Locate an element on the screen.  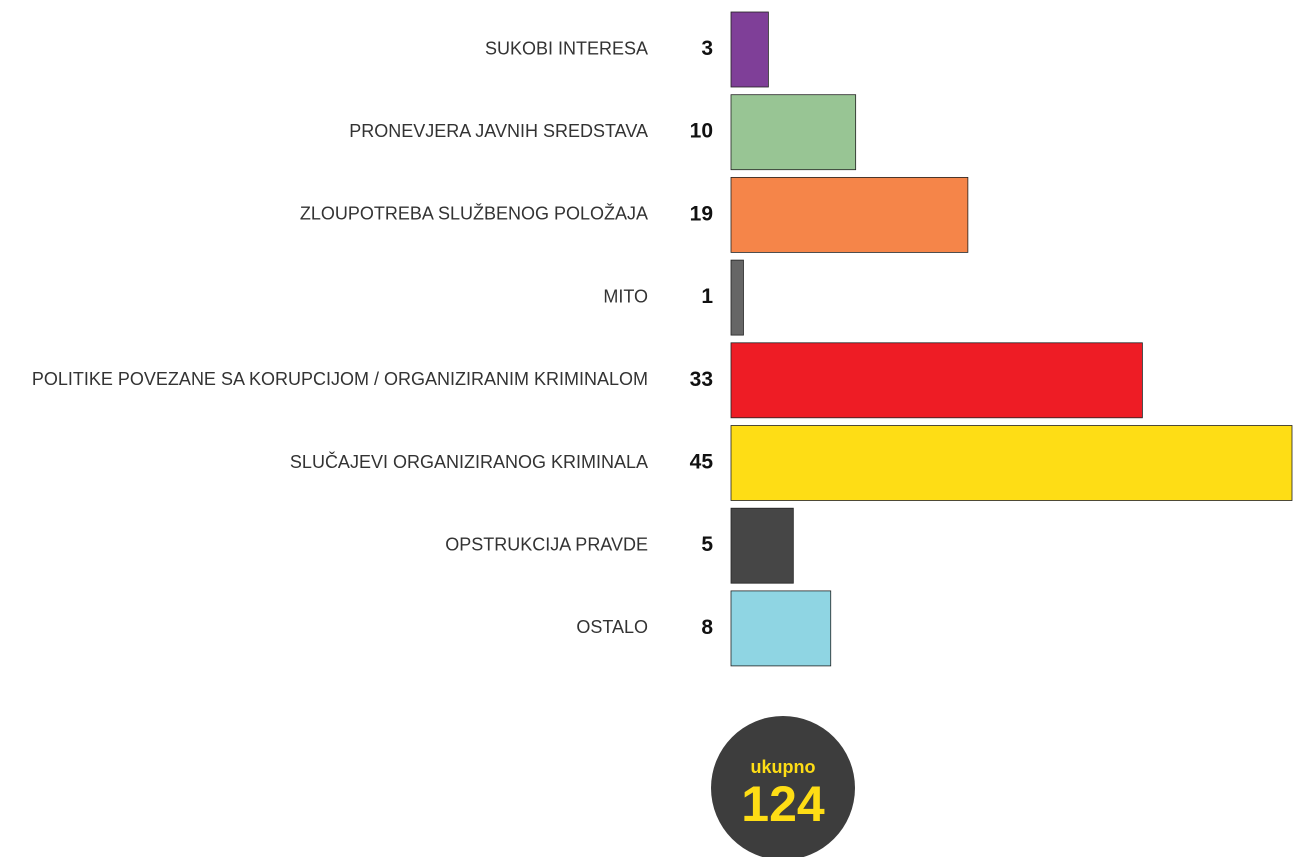
value-label: 45 is located at coordinates (702, 462).